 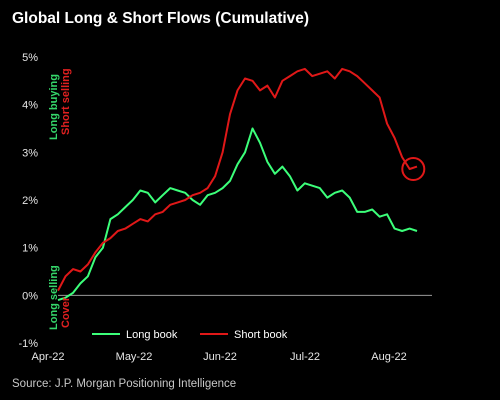 I want to click on annotation-cover: Cover, so click(x=66, y=312).